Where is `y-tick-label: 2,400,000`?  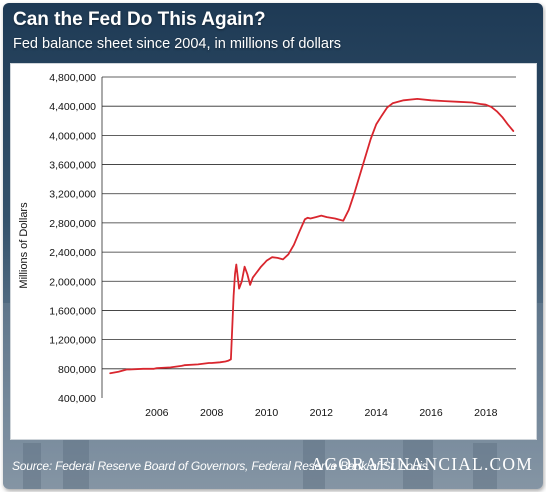 y-tick-label: 2,400,000 is located at coordinates (72, 253).